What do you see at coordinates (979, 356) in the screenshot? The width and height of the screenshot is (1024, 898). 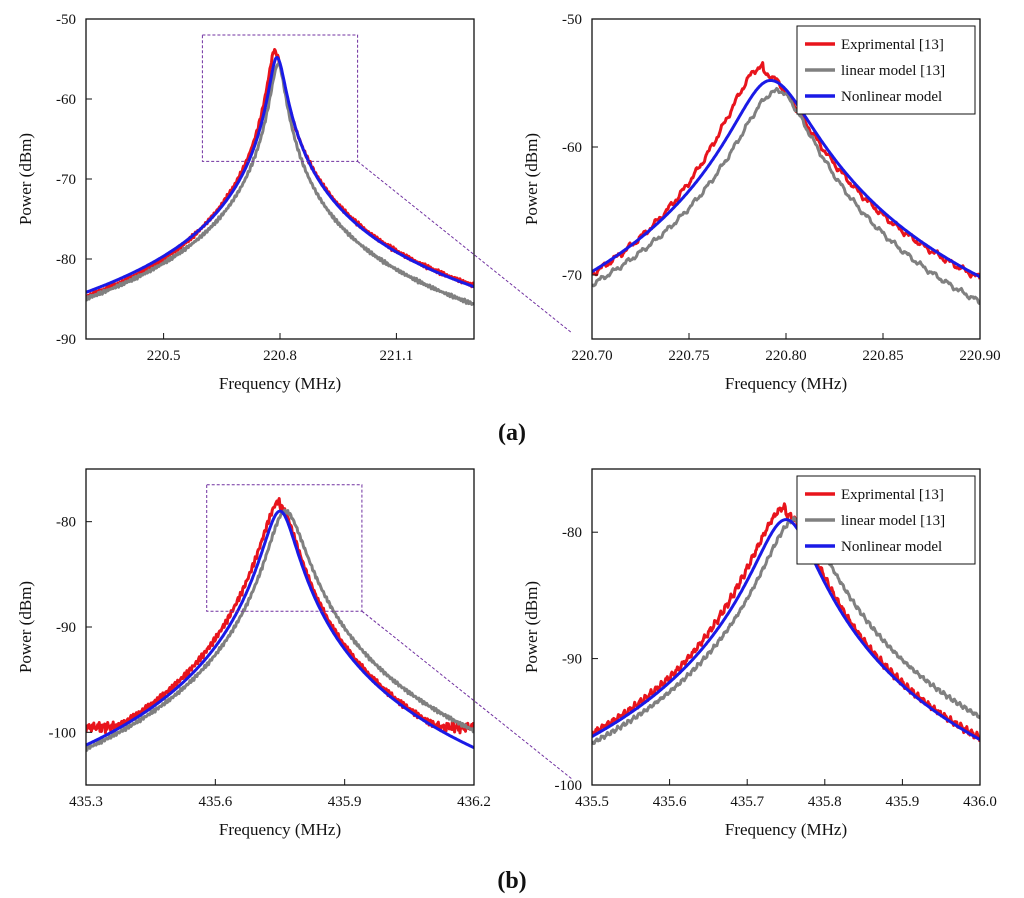 I see `x-tick-label: 220.90` at bounding box center [979, 356].